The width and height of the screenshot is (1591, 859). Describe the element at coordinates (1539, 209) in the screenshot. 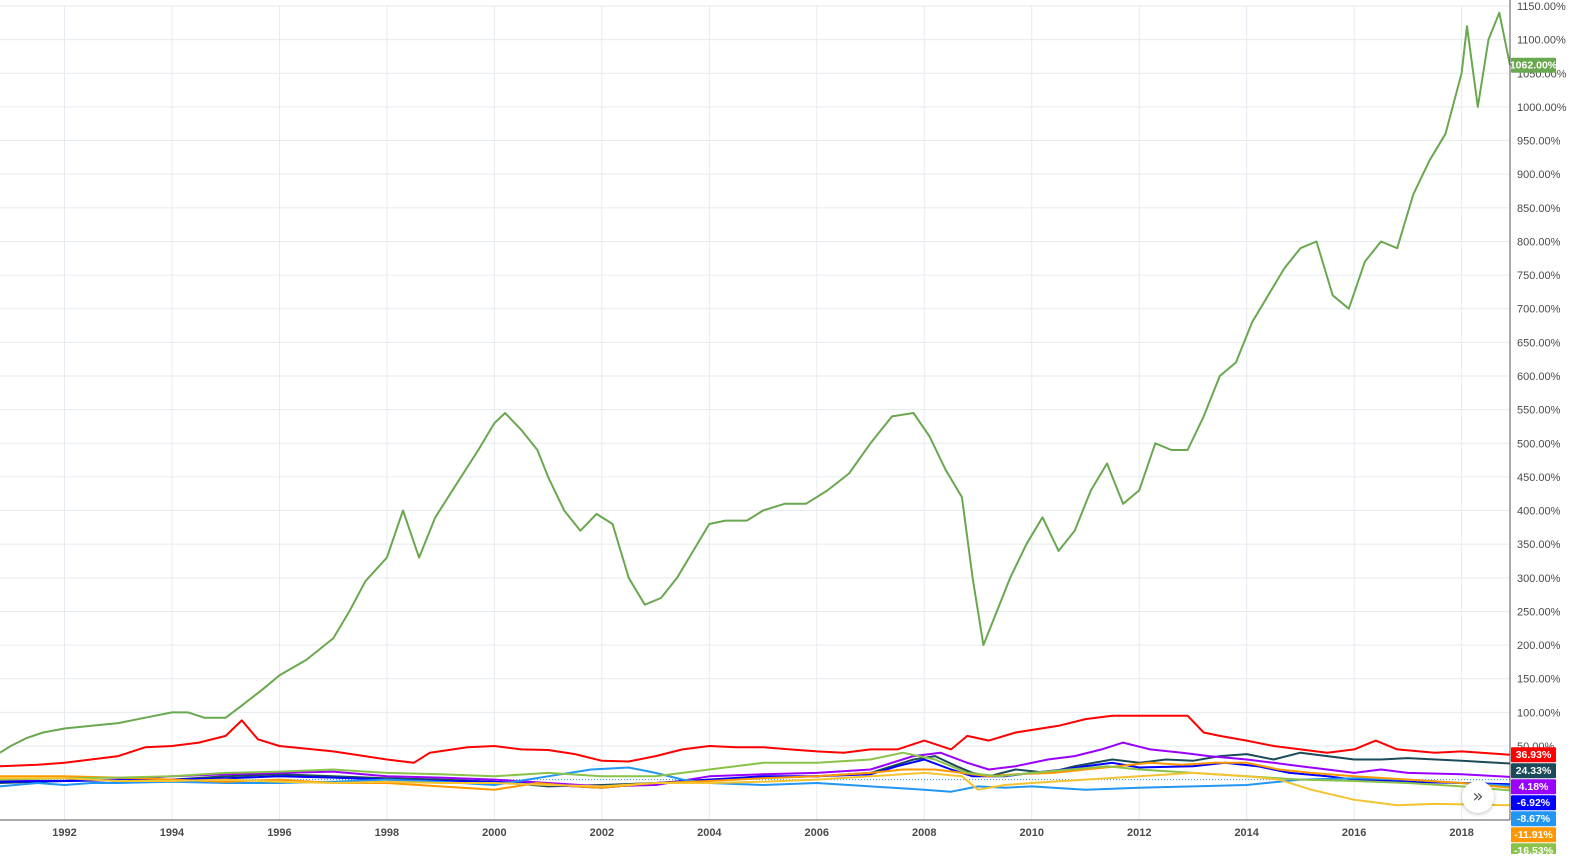

I see `y-tick-label: 850.00%` at that location.